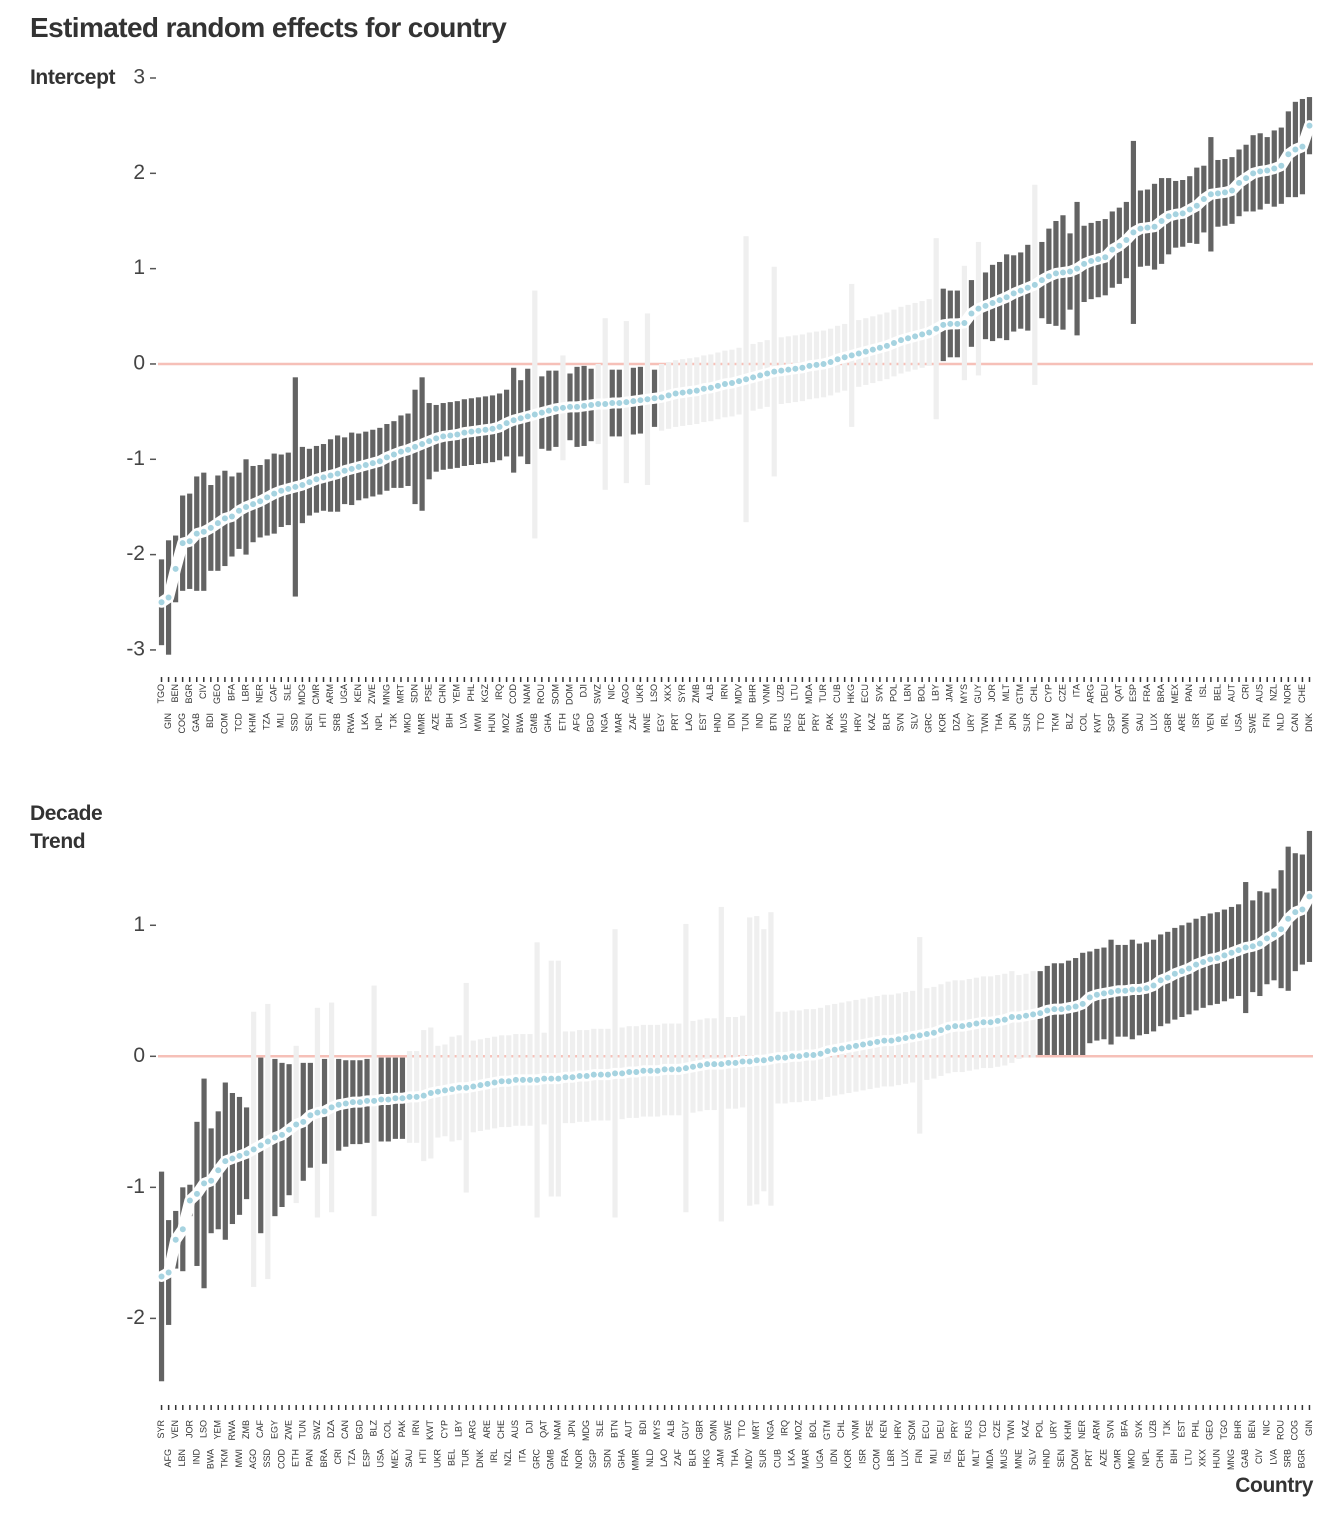 The image size is (1344, 1536). I want to click on x-tick-label: BDI, so click(643, 1427).